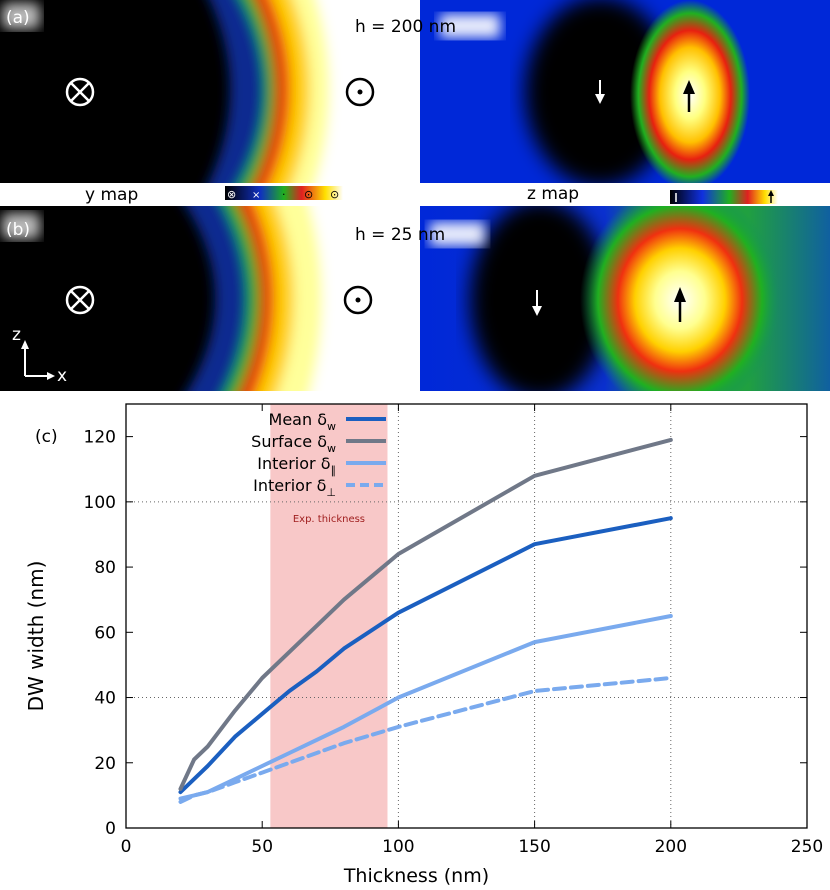  What do you see at coordinates (38, 360) in the screenshot?
I see `axes-triad-icon` at bounding box center [38, 360].